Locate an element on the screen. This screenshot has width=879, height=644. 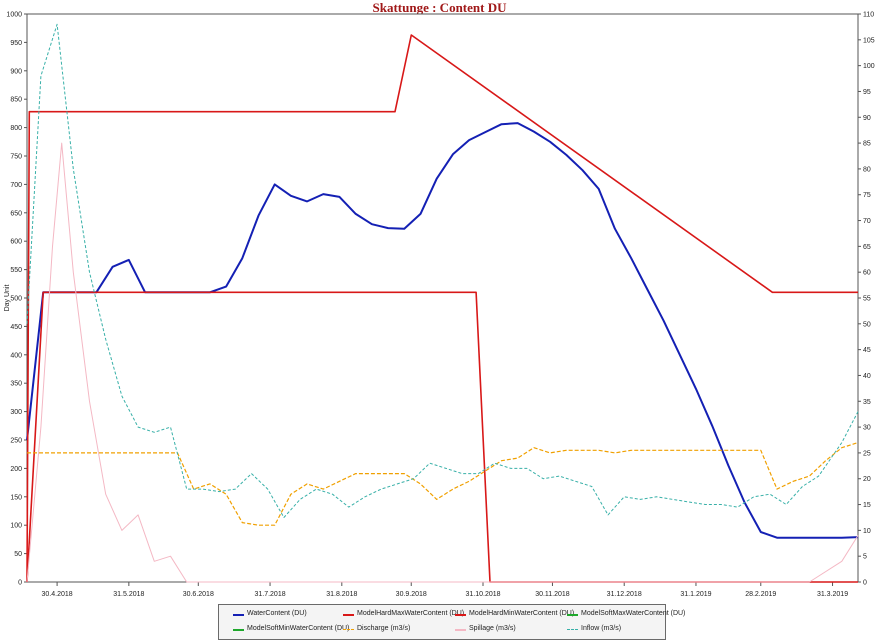
y2-tick-label: 95 is located at coordinates (867, 92).